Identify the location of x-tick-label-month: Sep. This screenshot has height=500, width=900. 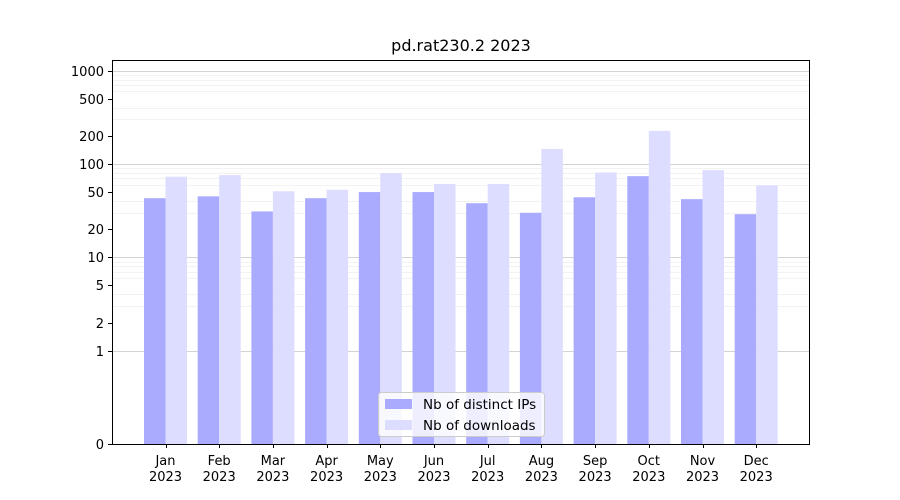
(595, 461).